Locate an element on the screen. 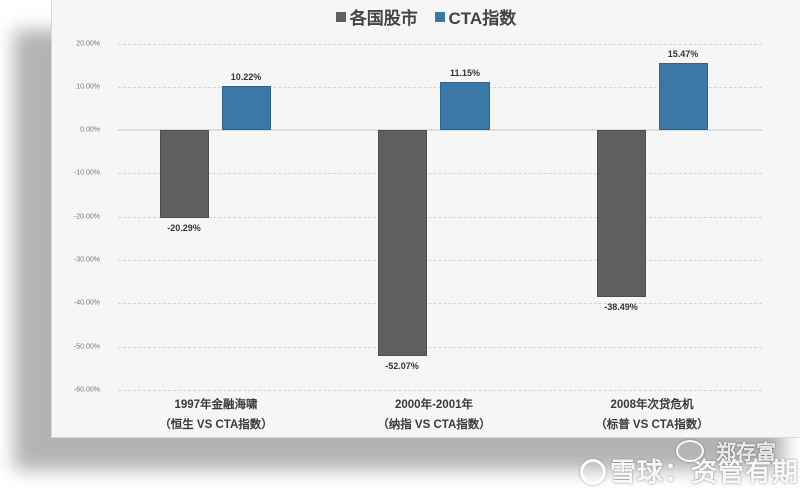  data-label-cta-2000: 11.15% is located at coordinates (465, 73).